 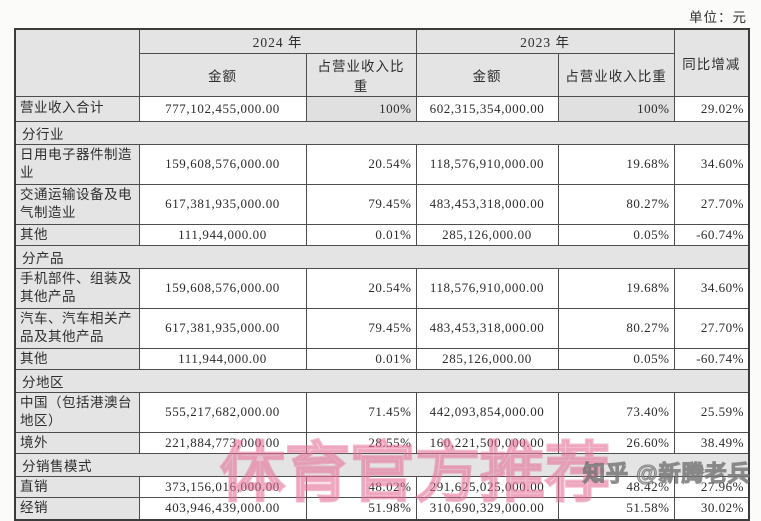 What do you see at coordinates (222, 443) in the screenshot?
I see `amount-2024: 221,884,773,000.00` at bounding box center [222, 443].